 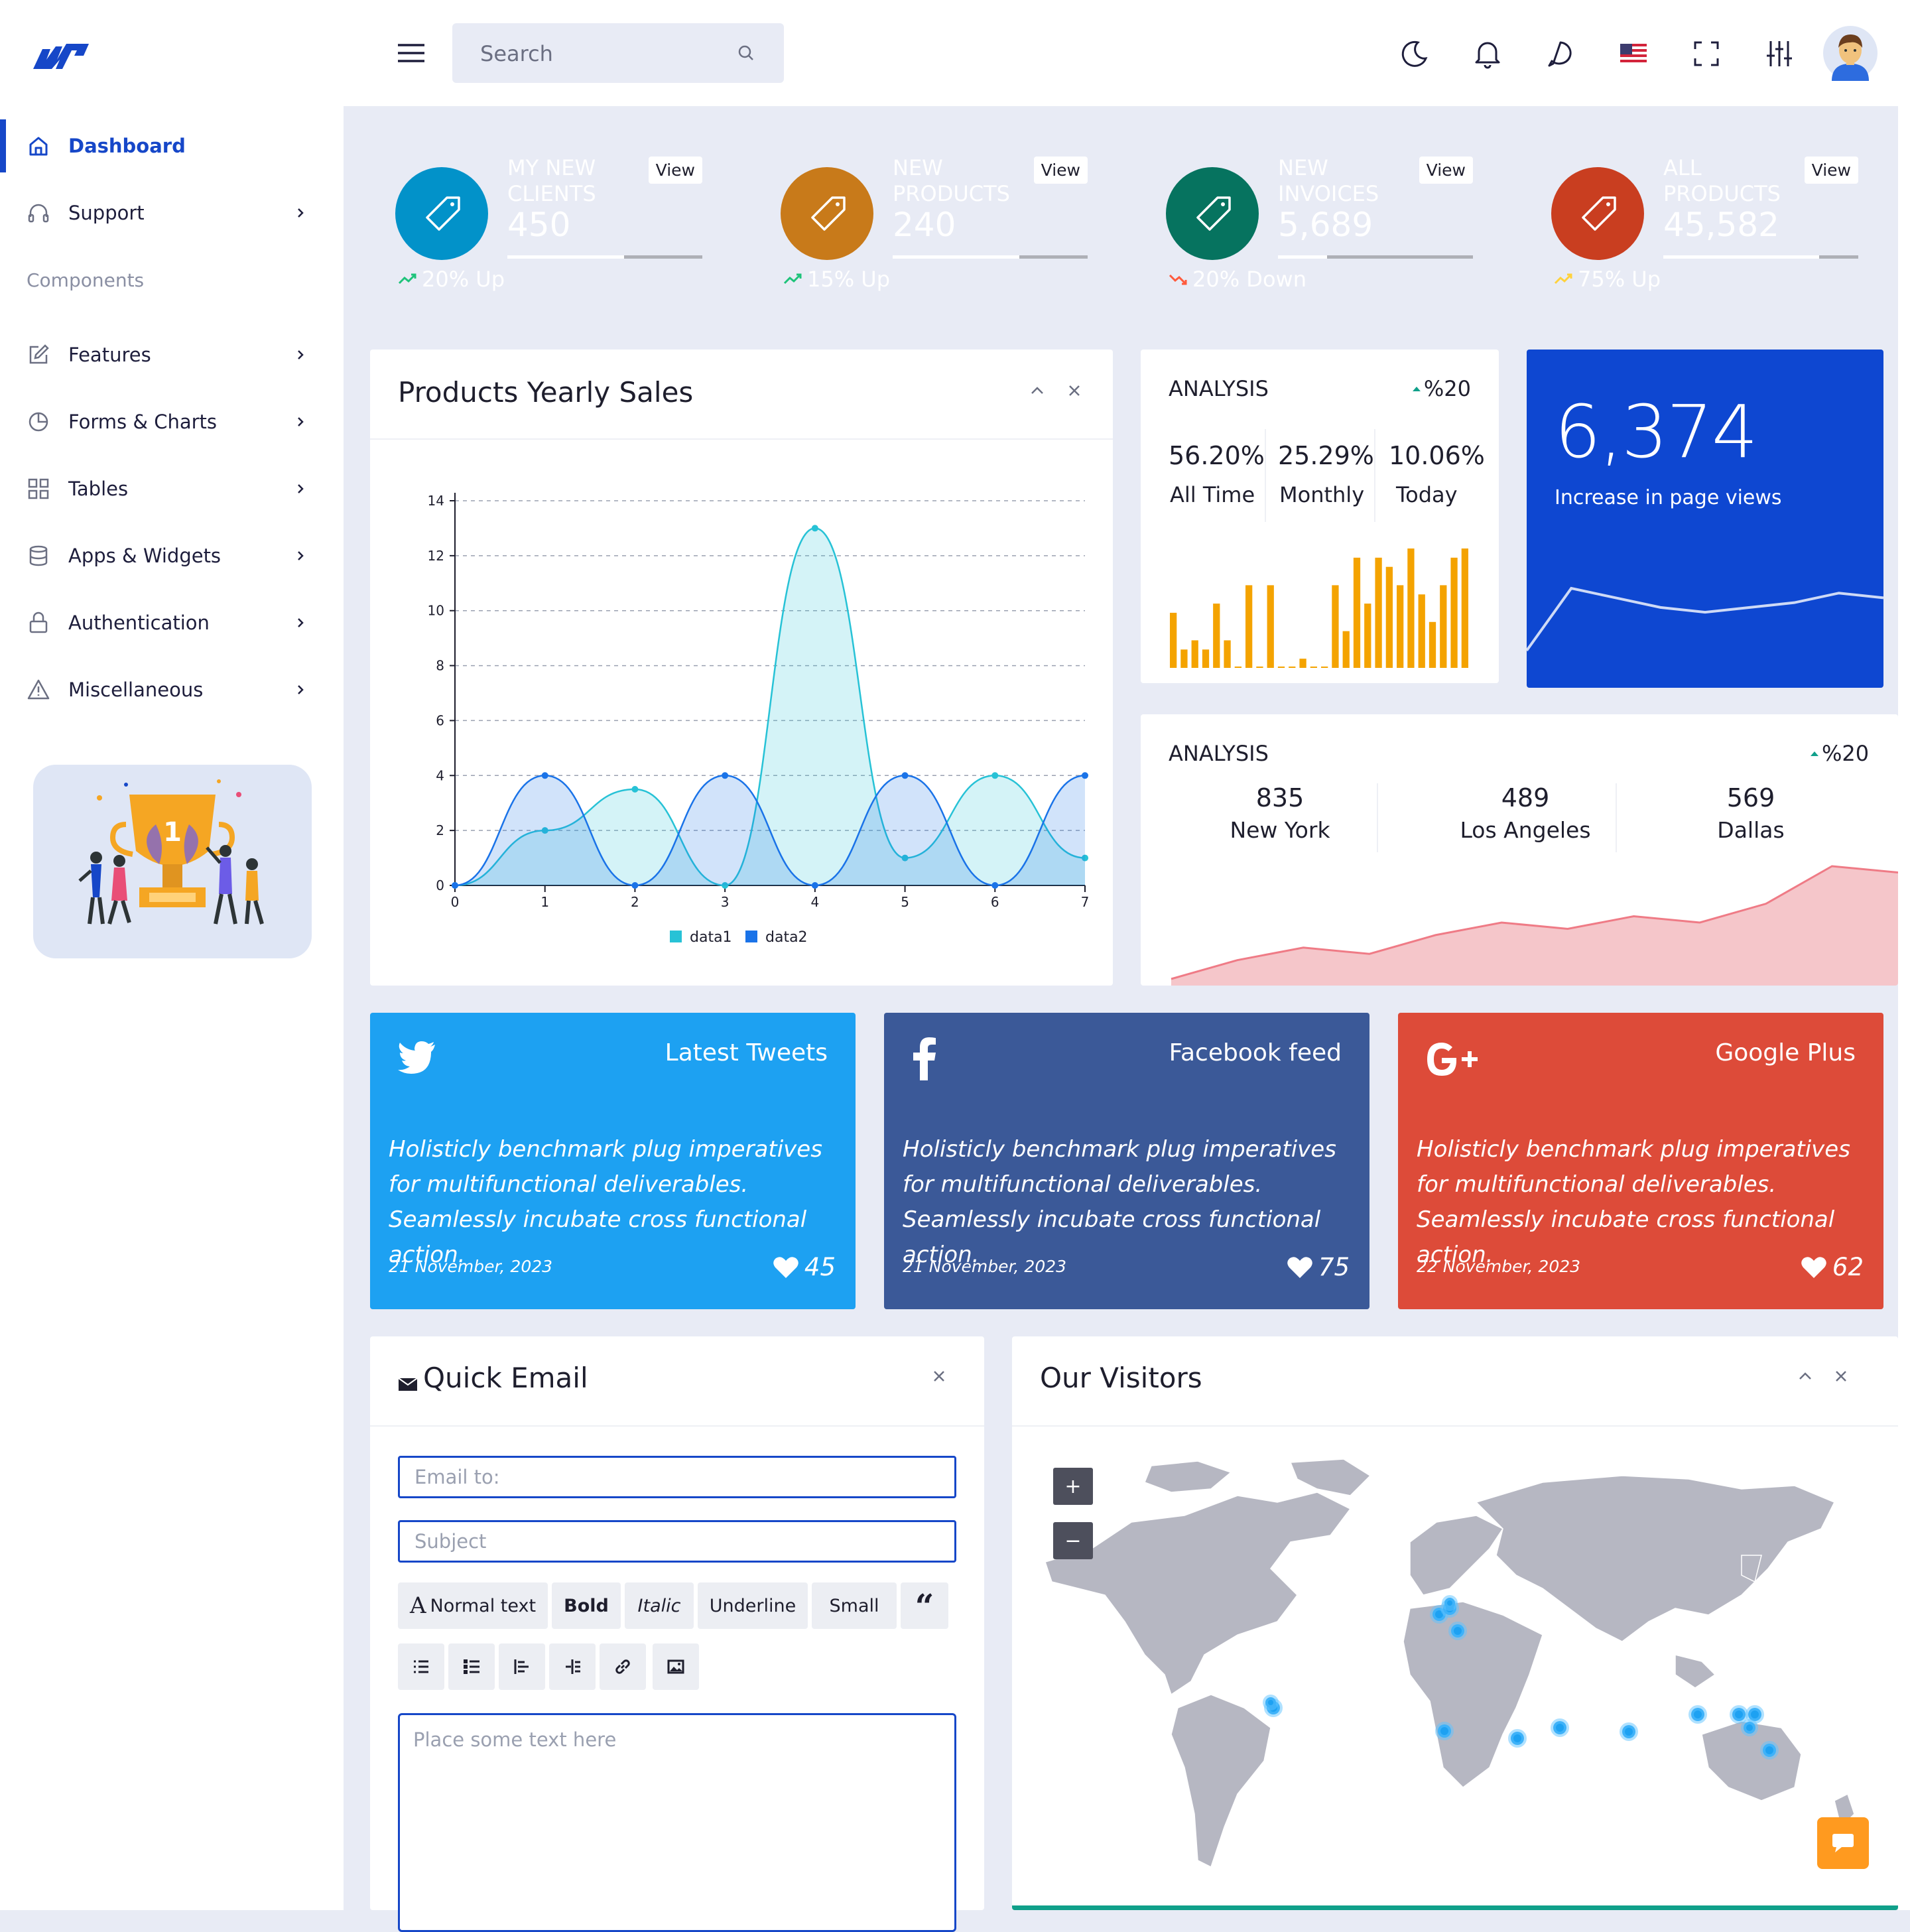 I want to click on social-card-likes: 62, so click(x=1832, y=1267).